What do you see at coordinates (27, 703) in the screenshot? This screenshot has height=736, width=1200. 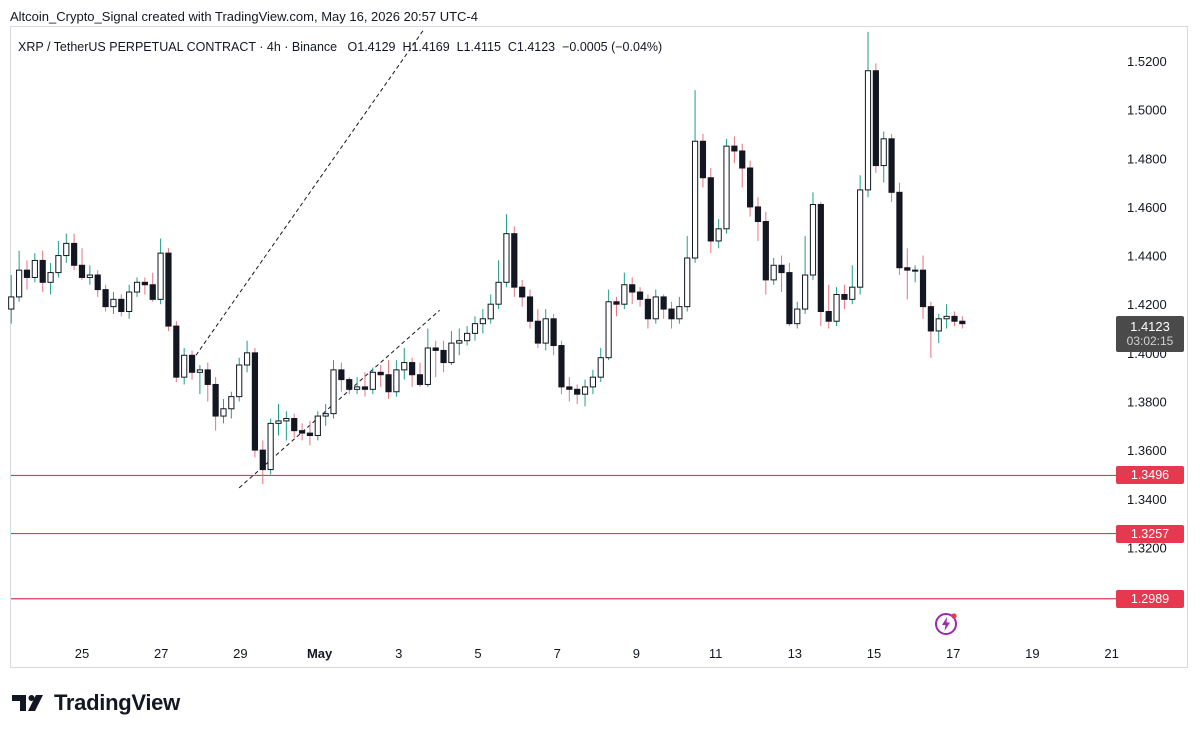 I see `tradingview-logo-icon` at bounding box center [27, 703].